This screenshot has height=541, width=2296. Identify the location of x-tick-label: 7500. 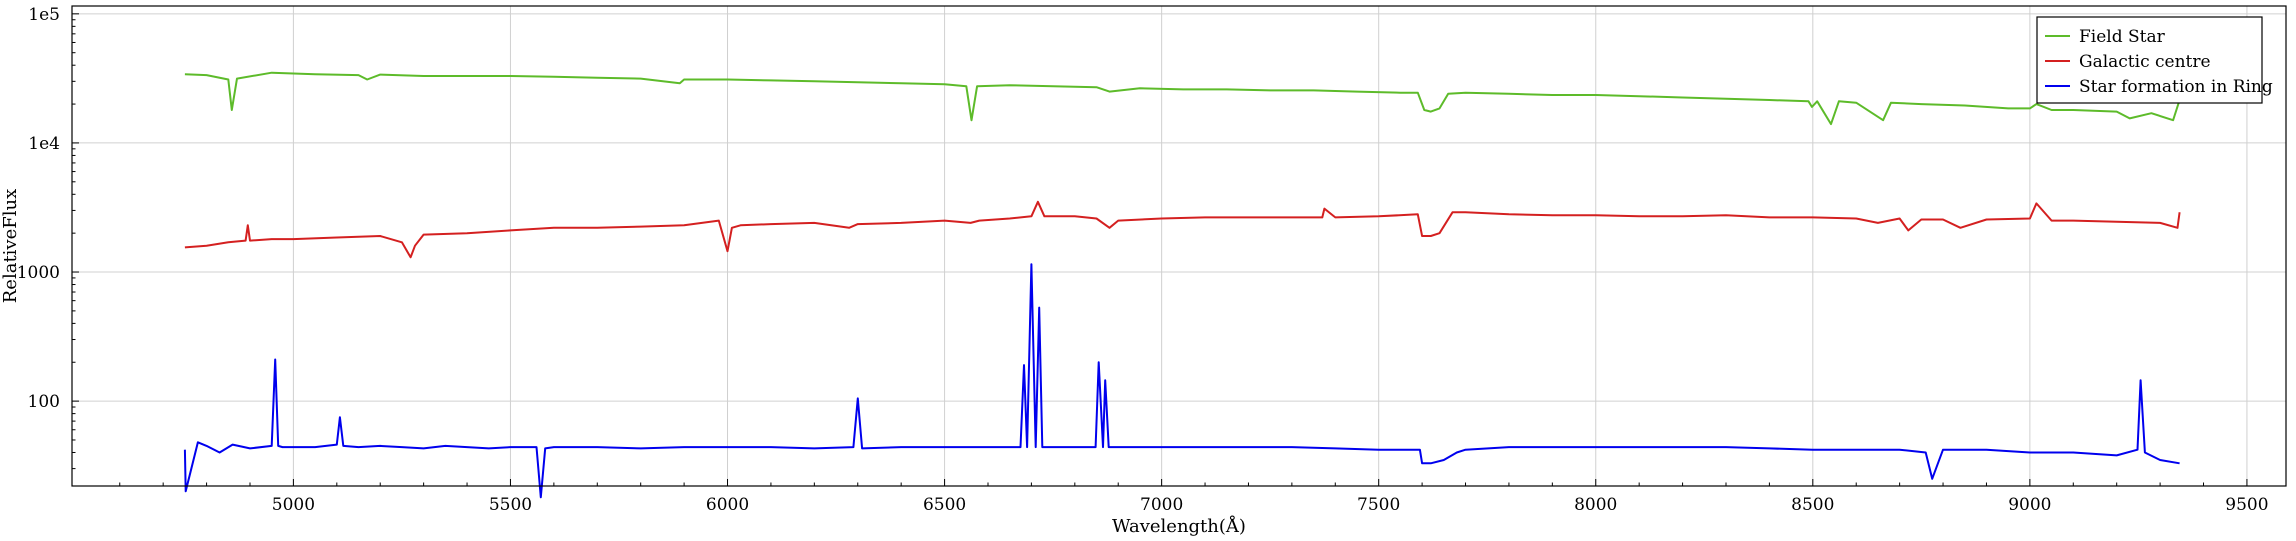
(1378, 505).